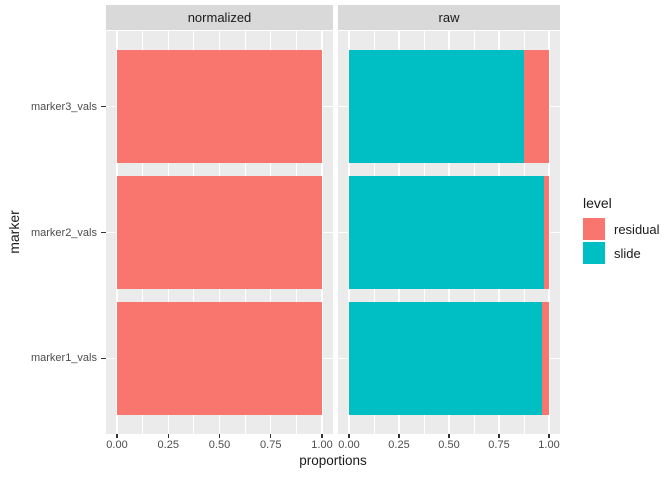 This screenshot has height=480, width=672. I want to click on y-axis-label-marker2_vals: marker2_vals, so click(63, 232).